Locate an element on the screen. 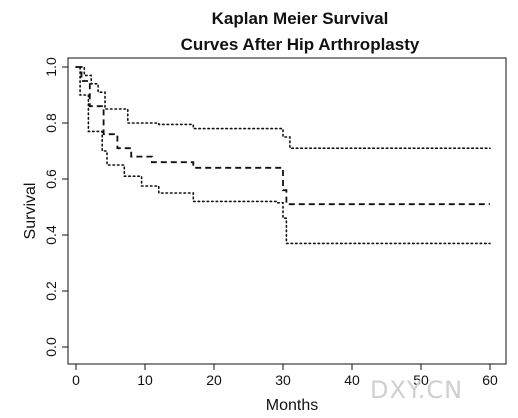 This screenshot has width=518, height=418. watermark-logo: DXY.CN is located at coordinates (416, 390).